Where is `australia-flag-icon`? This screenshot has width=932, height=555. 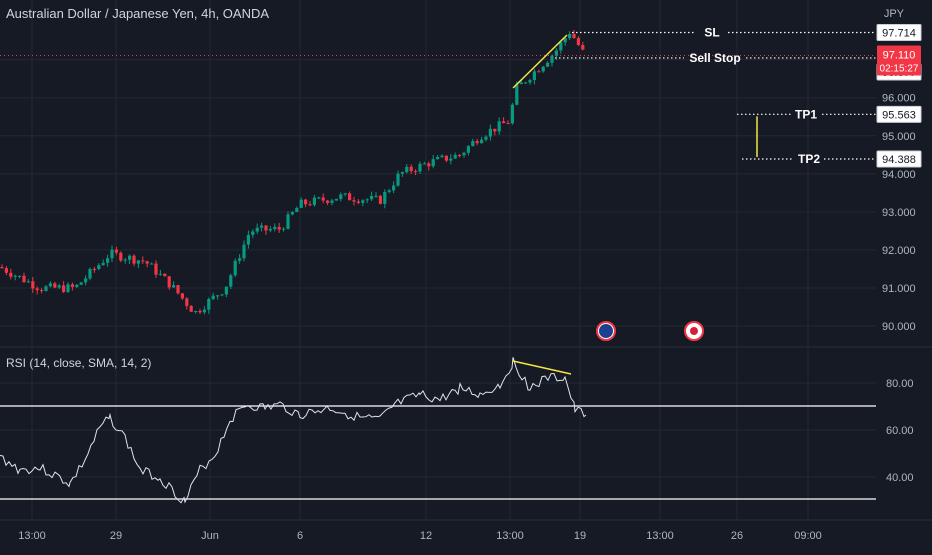
australia-flag-icon is located at coordinates (606, 331).